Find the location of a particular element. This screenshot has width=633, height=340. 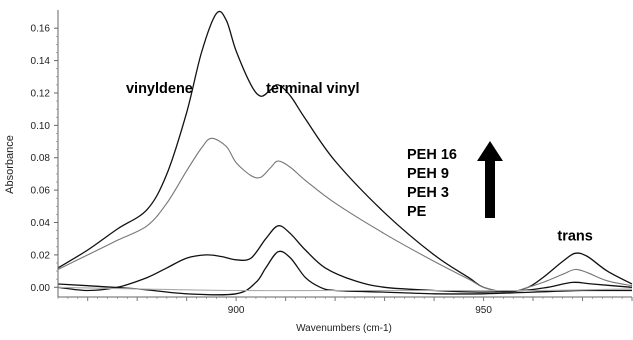

y-tick-label: 0.00 is located at coordinates (41, 288).